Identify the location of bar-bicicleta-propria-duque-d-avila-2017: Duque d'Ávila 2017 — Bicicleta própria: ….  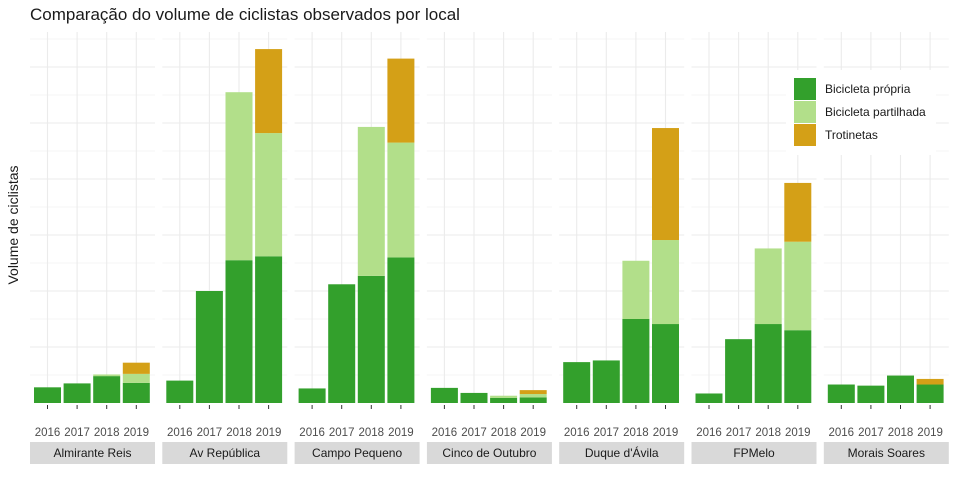
(606, 381).